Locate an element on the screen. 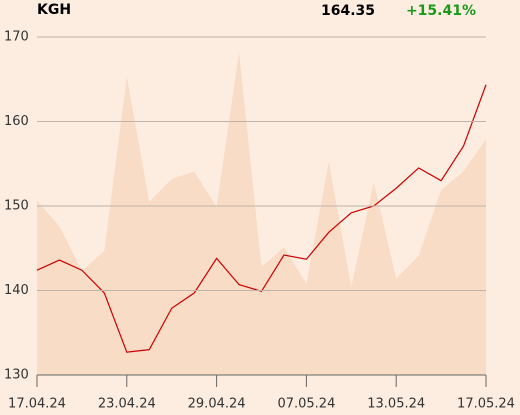  ticker: KGH is located at coordinates (54, 10).